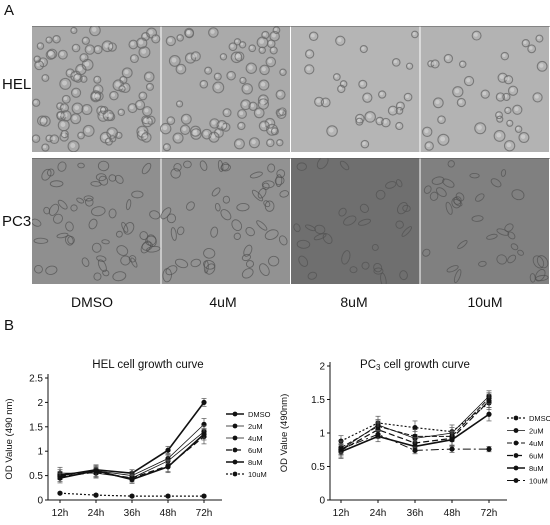 This screenshot has width=550, height=525. Describe the element at coordinates (17, 221) in the screenshot. I see `row-label-pc3: PC3` at that location.